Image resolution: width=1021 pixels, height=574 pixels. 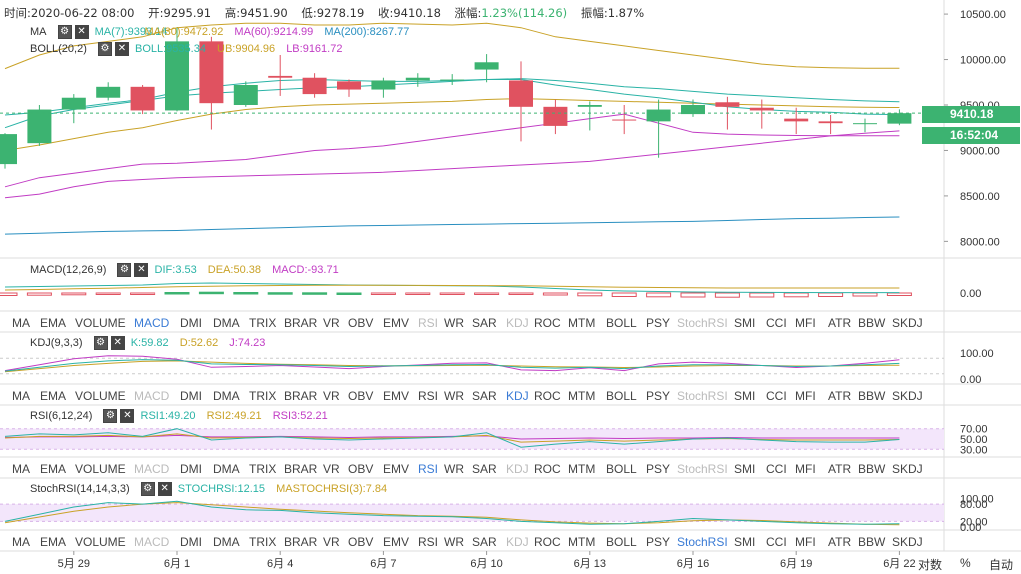 What do you see at coordinates (147, 489) in the screenshot?
I see `stochrsi-settings-icon: ⚙` at bounding box center [147, 489].